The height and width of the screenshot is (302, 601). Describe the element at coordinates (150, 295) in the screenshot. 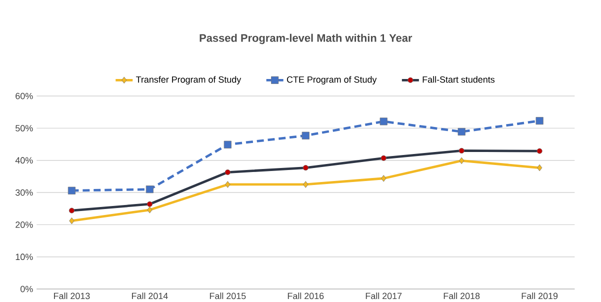

I see `x-tick-label: Fall 2014` at that location.